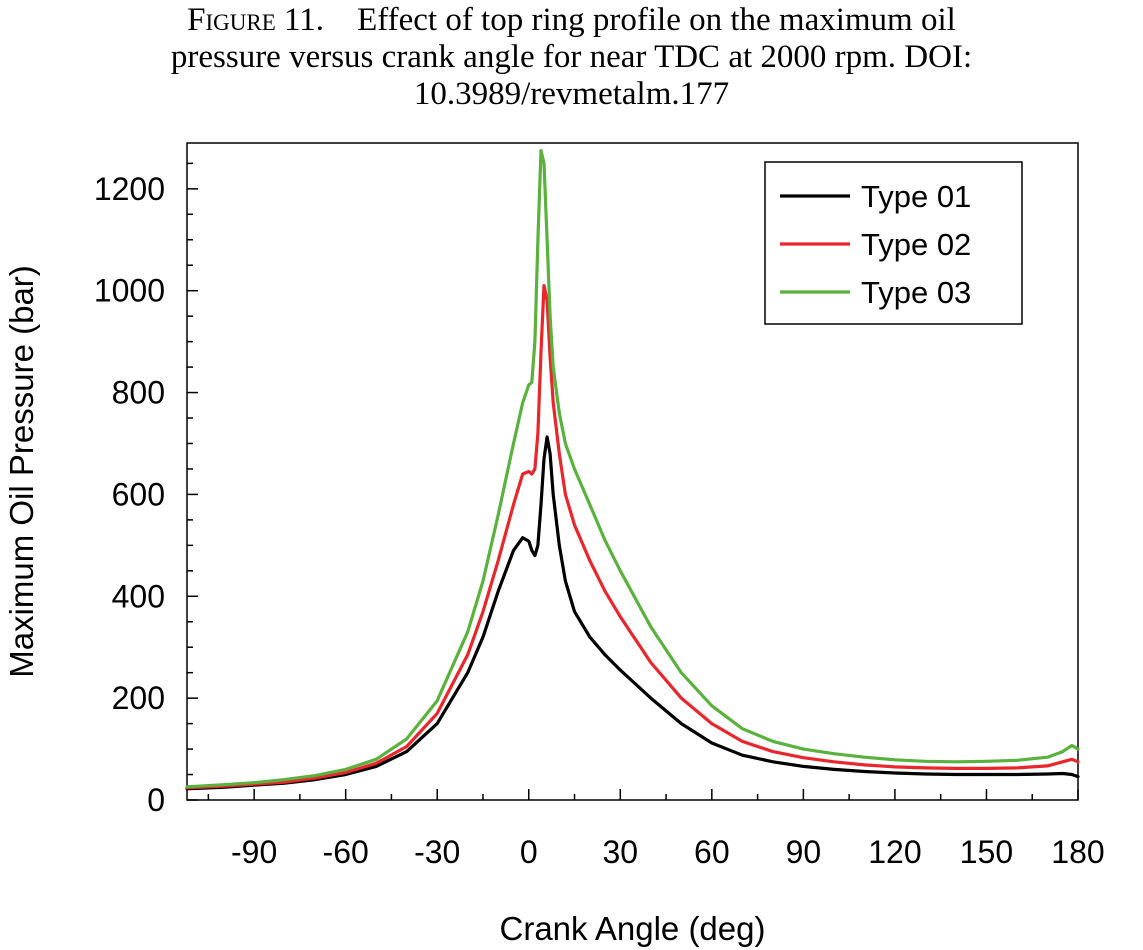 The width and height of the screenshot is (1143, 950). I want to click on y-tick-label: 400, so click(138, 596).